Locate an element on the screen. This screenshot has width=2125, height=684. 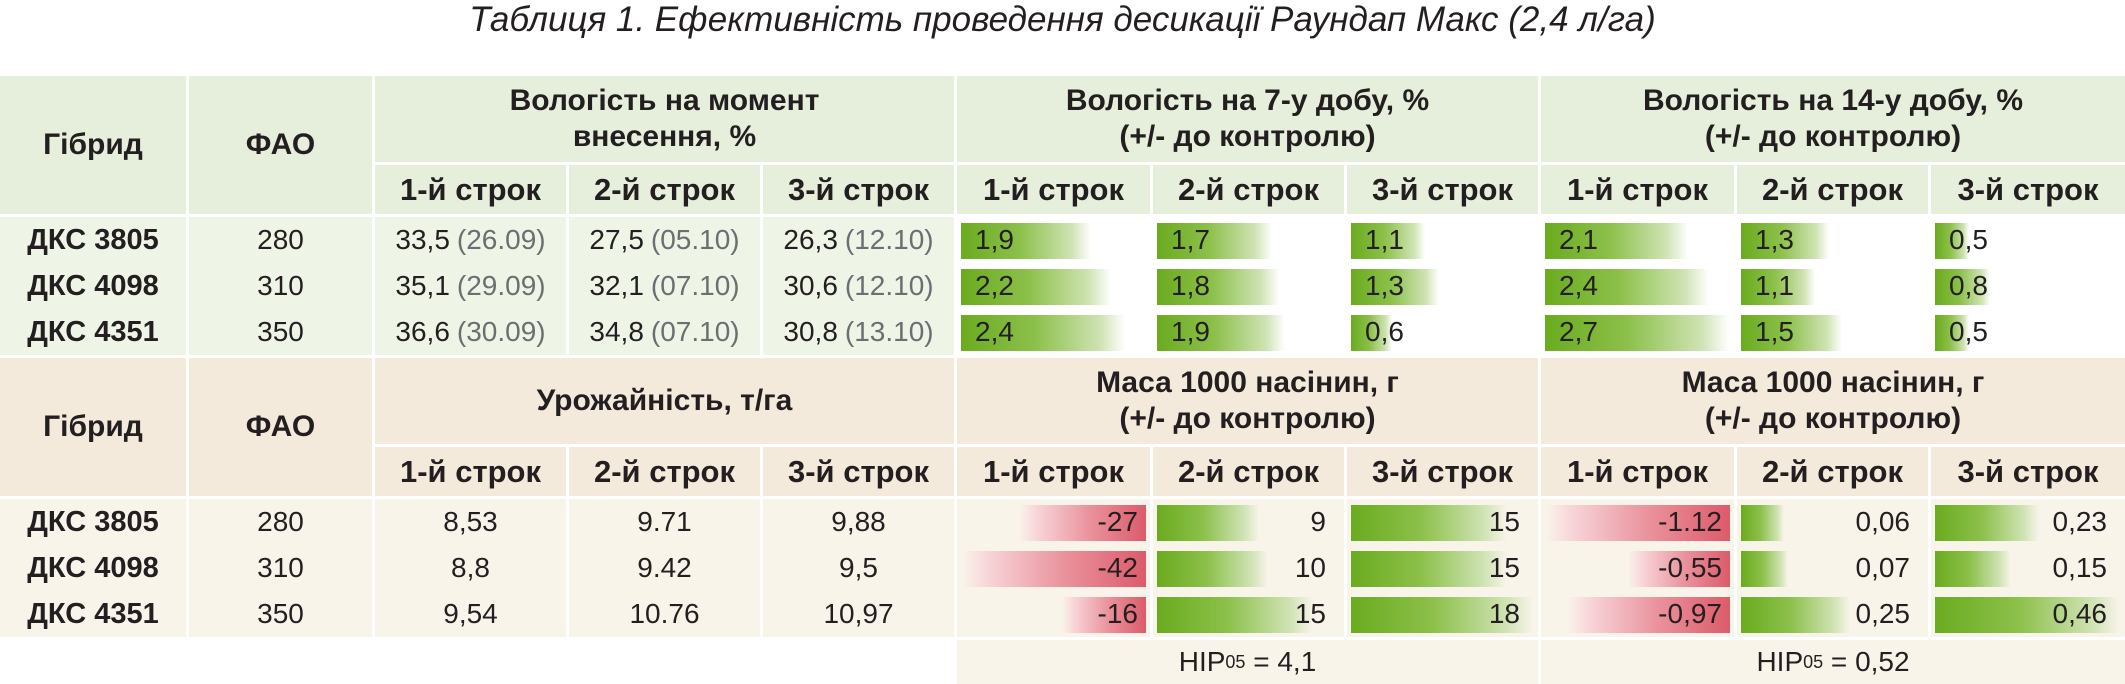
mass-delta-cell: 10 is located at coordinates (1247, 568).